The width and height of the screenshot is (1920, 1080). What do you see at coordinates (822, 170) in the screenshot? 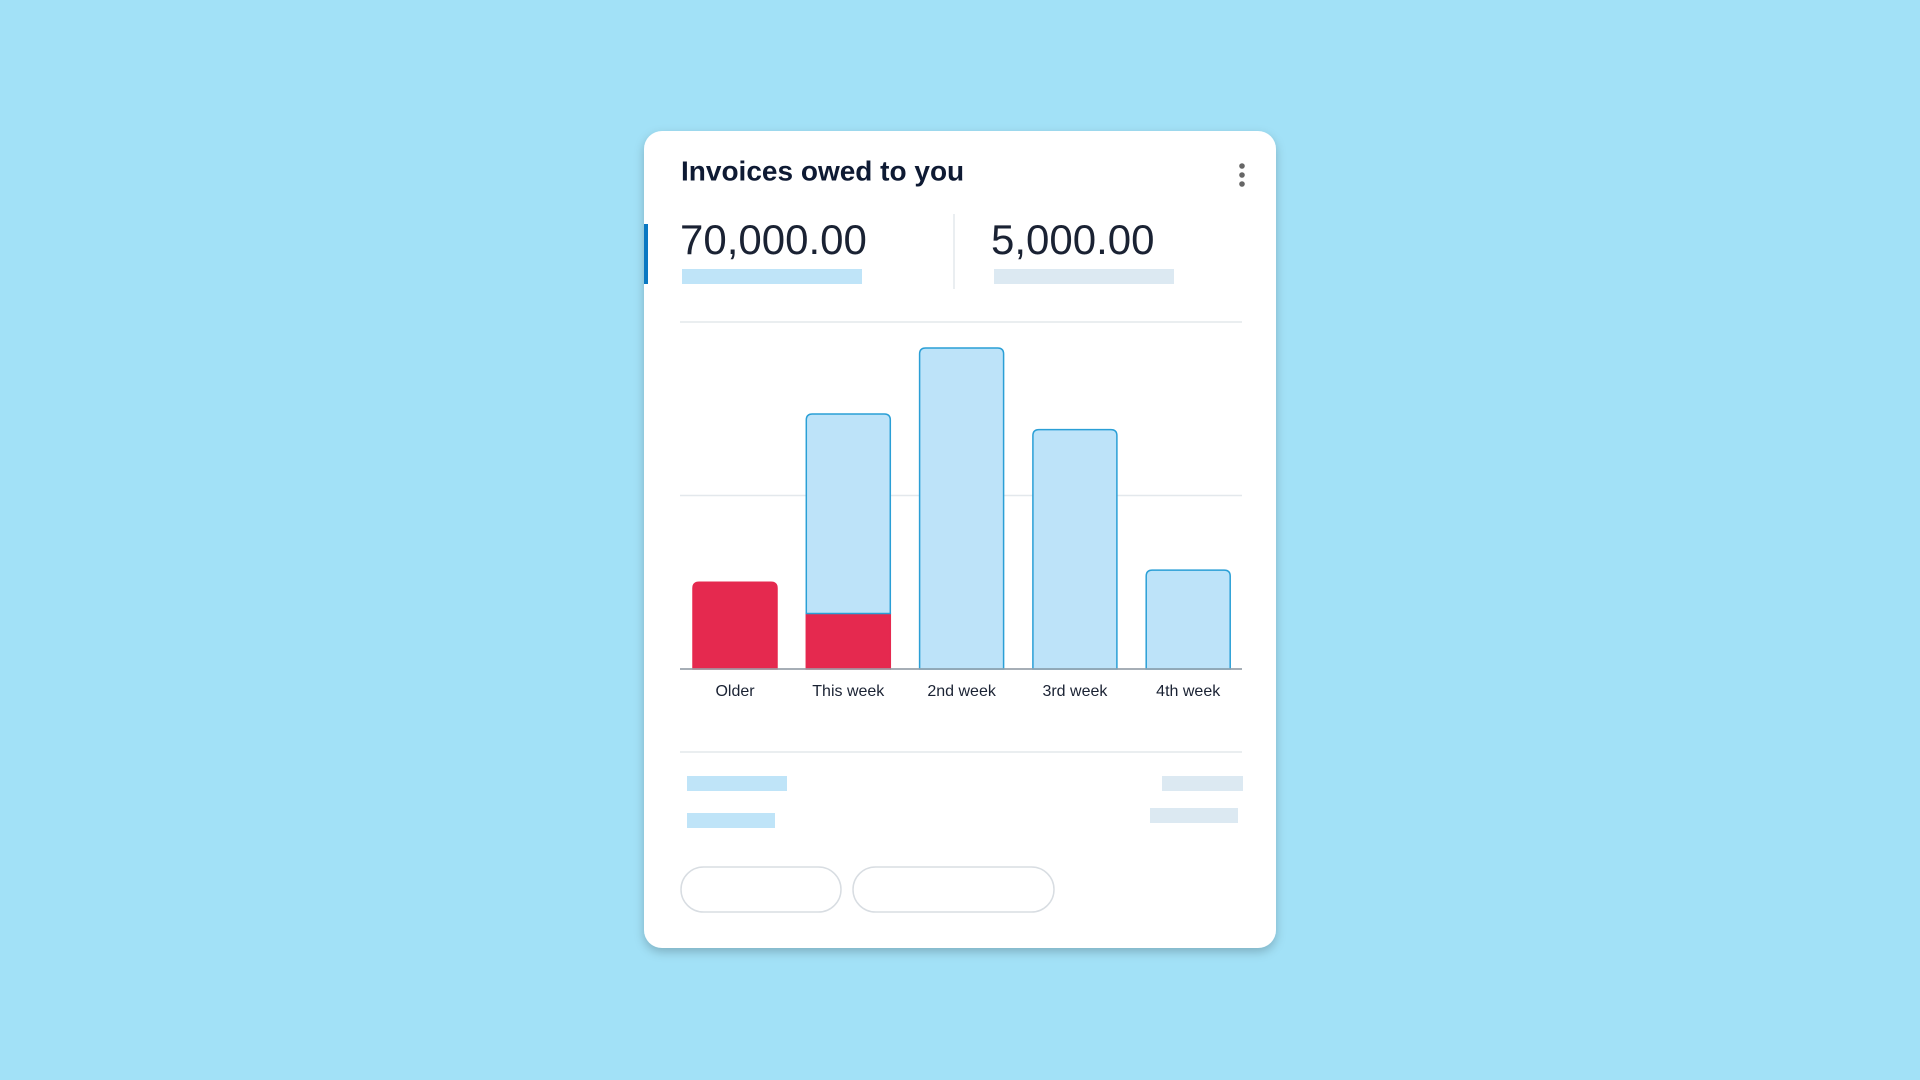
I see `card-title: Invoices owed to you` at bounding box center [822, 170].